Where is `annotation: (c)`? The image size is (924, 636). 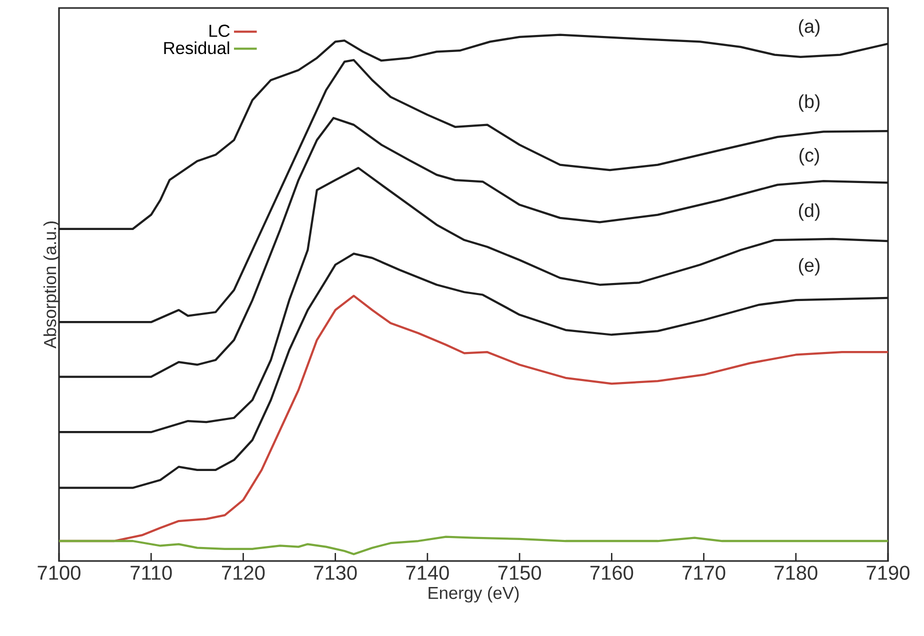 annotation: (c) is located at coordinates (809, 157).